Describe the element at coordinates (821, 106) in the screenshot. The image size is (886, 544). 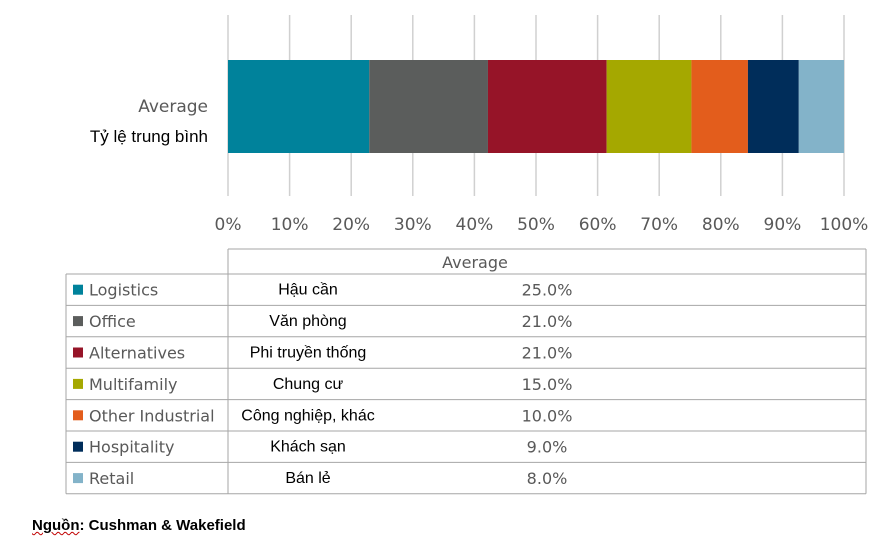
I see `bar-segment-retail` at that location.